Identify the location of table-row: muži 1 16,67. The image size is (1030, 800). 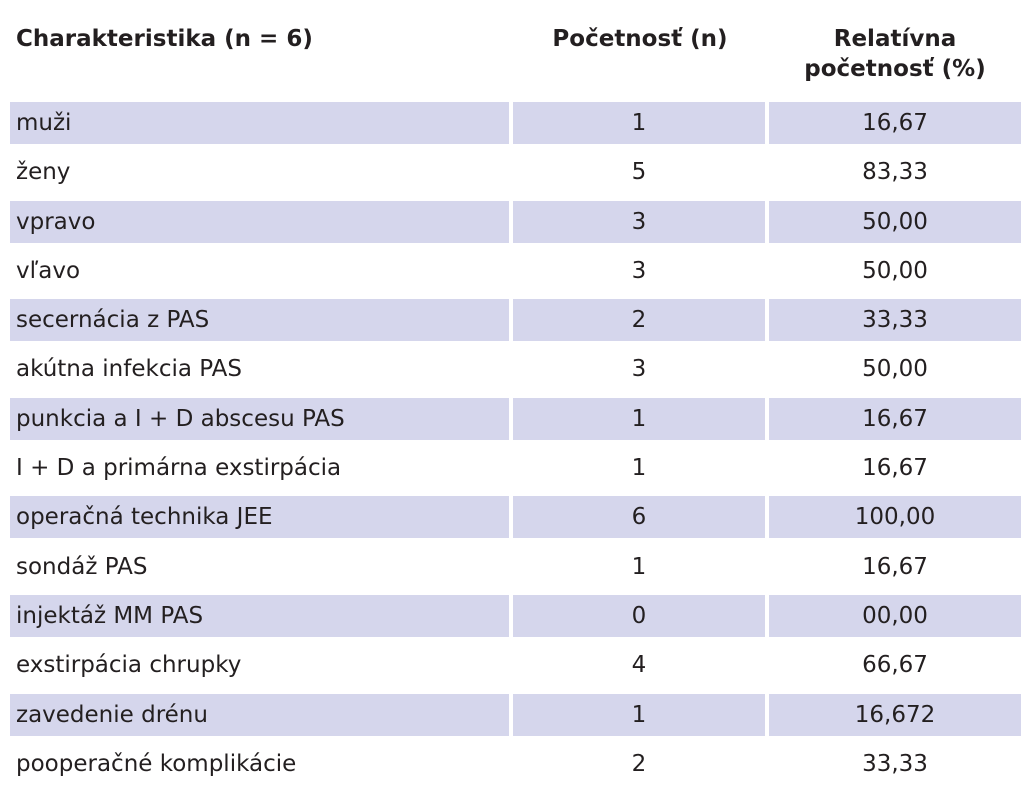
(515, 124).